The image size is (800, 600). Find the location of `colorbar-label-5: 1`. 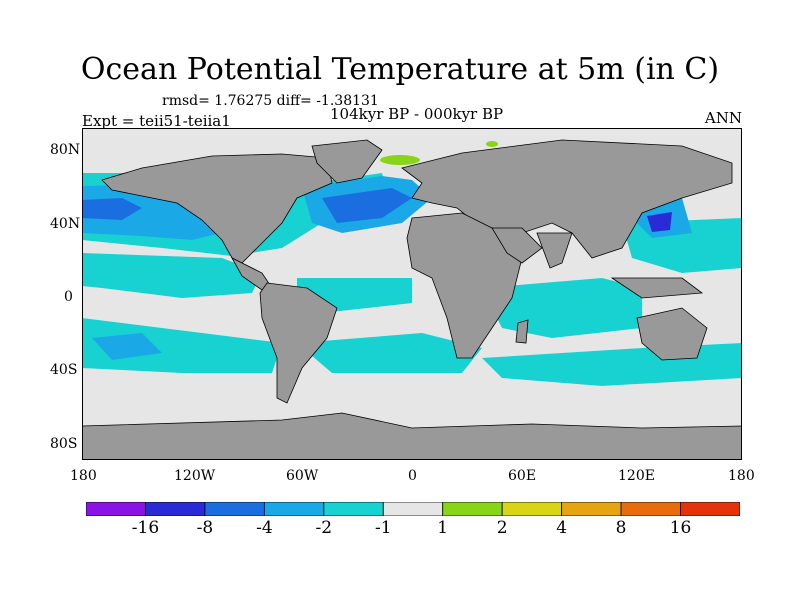

colorbar-label-5: 1 is located at coordinates (443, 528).